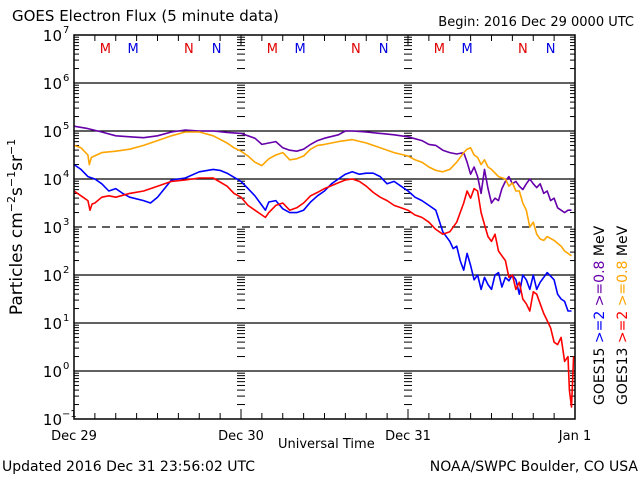 The image size is (640, 480). Describe the element at coordinates (574, 436) in the screenshot. I see `x-tick-label: Jan 1` at that location.